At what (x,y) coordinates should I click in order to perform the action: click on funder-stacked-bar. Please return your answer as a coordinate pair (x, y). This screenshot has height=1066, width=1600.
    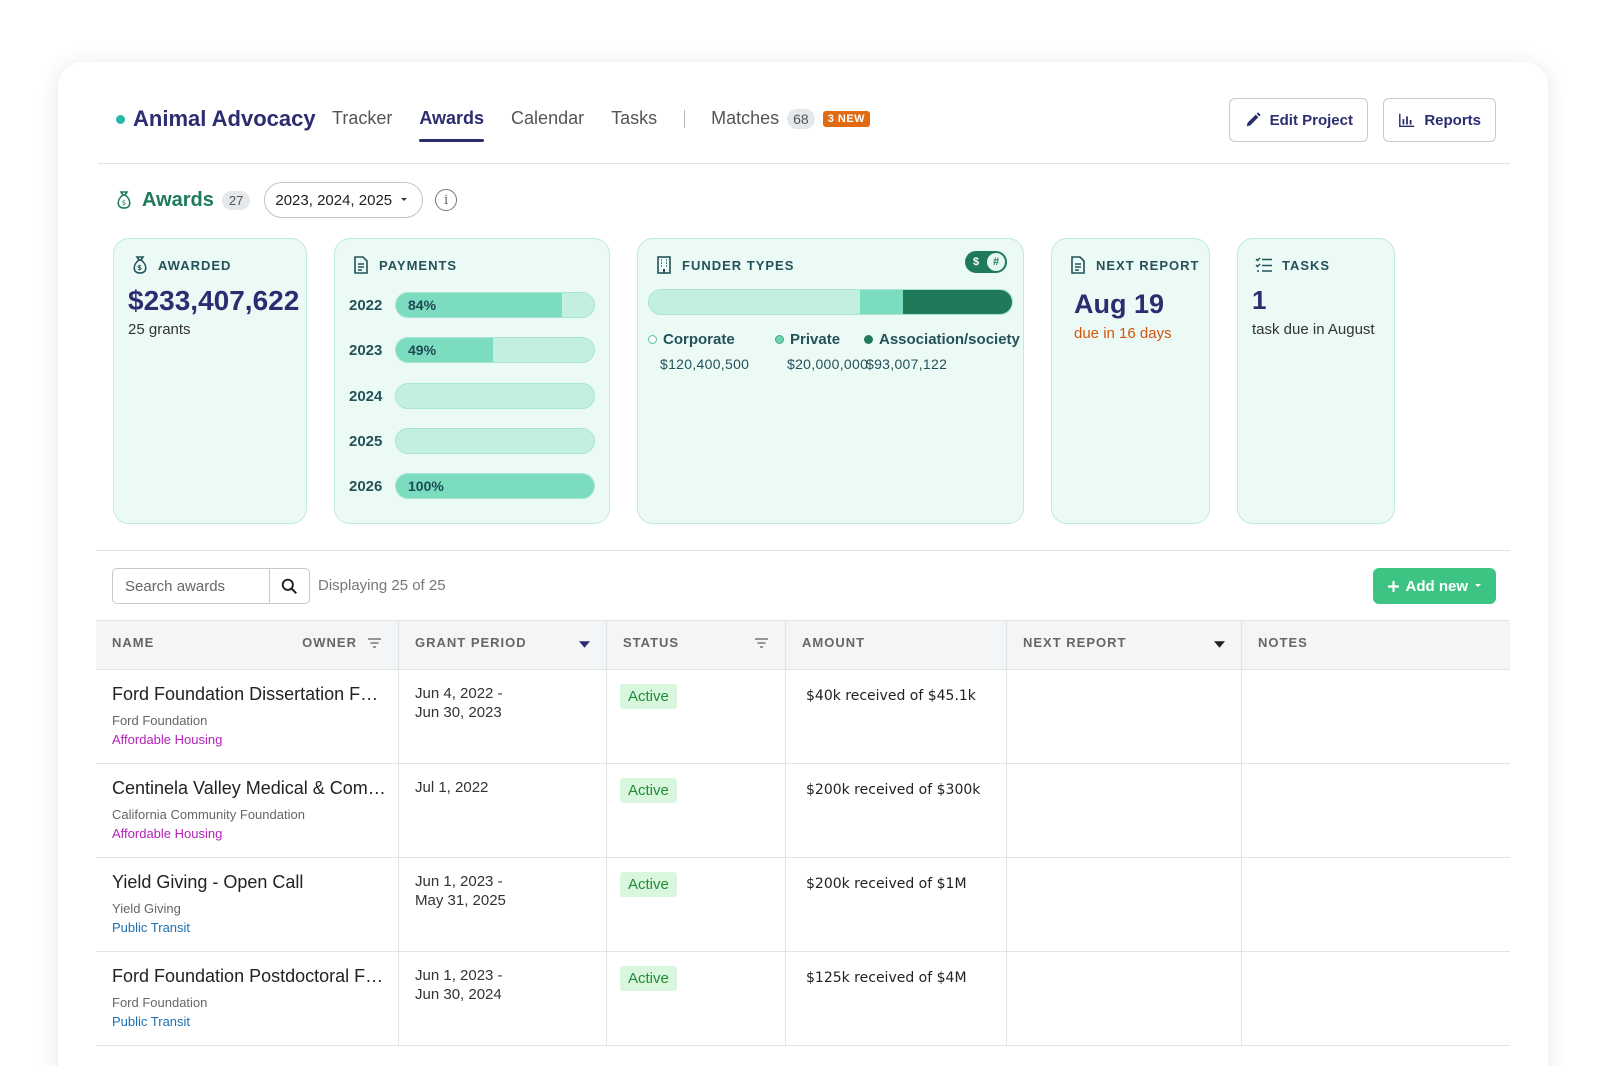
    Looking at the image, I should click on (830, 302).